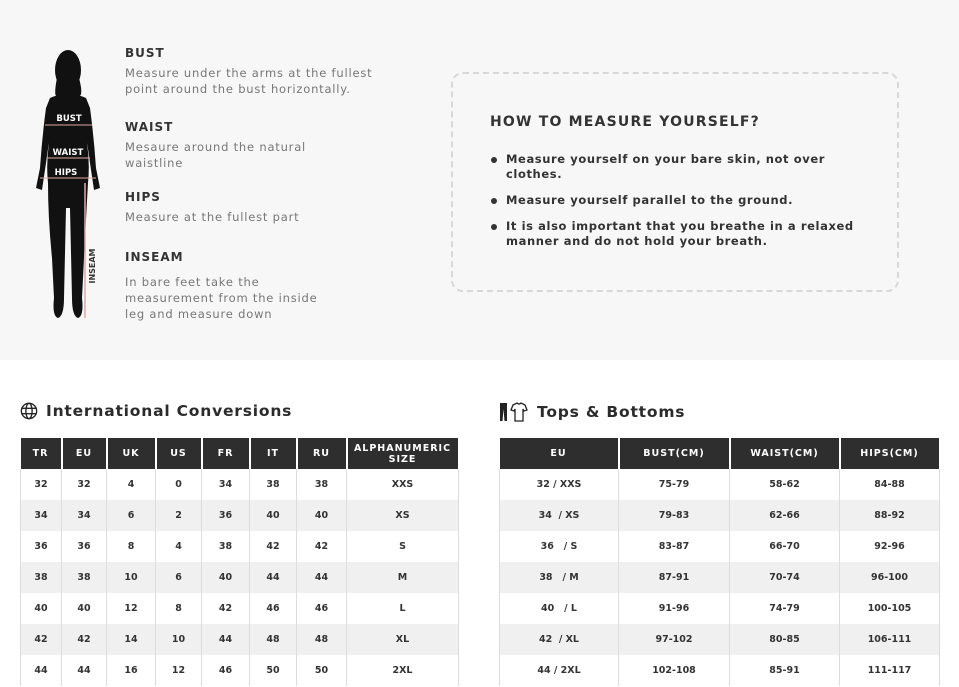 The width and height of the screenshot is (959, 687). I want to click on clothing-icon, so click(514, 412).